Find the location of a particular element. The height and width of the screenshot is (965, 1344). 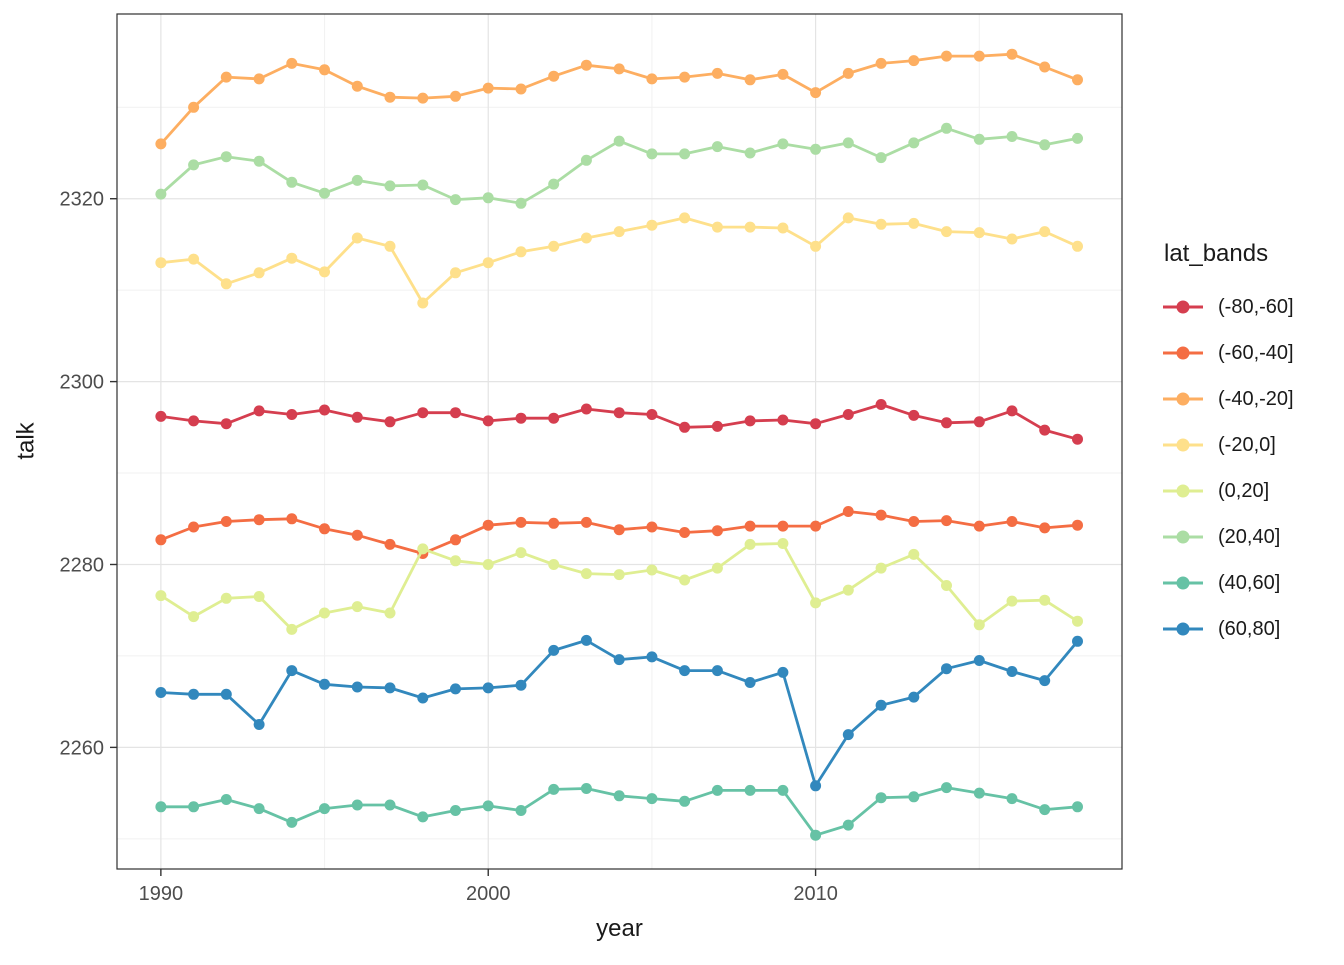

legend-item: (20,40] is located at coordinates (1252, 537).